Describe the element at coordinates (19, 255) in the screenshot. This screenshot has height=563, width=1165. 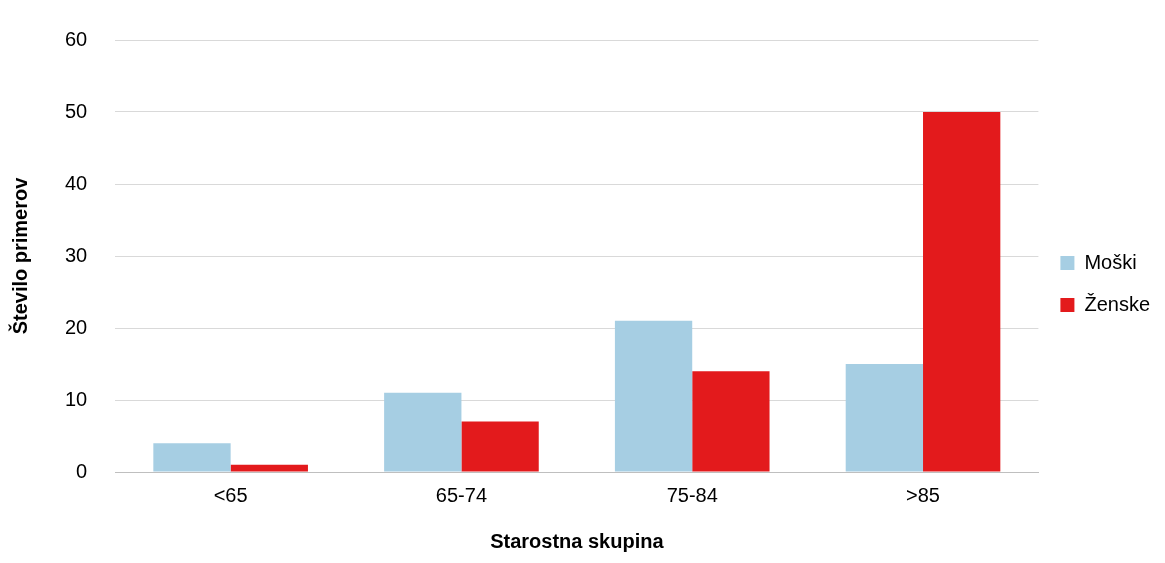
I see `y-axis-title: Število primerov` at that location.